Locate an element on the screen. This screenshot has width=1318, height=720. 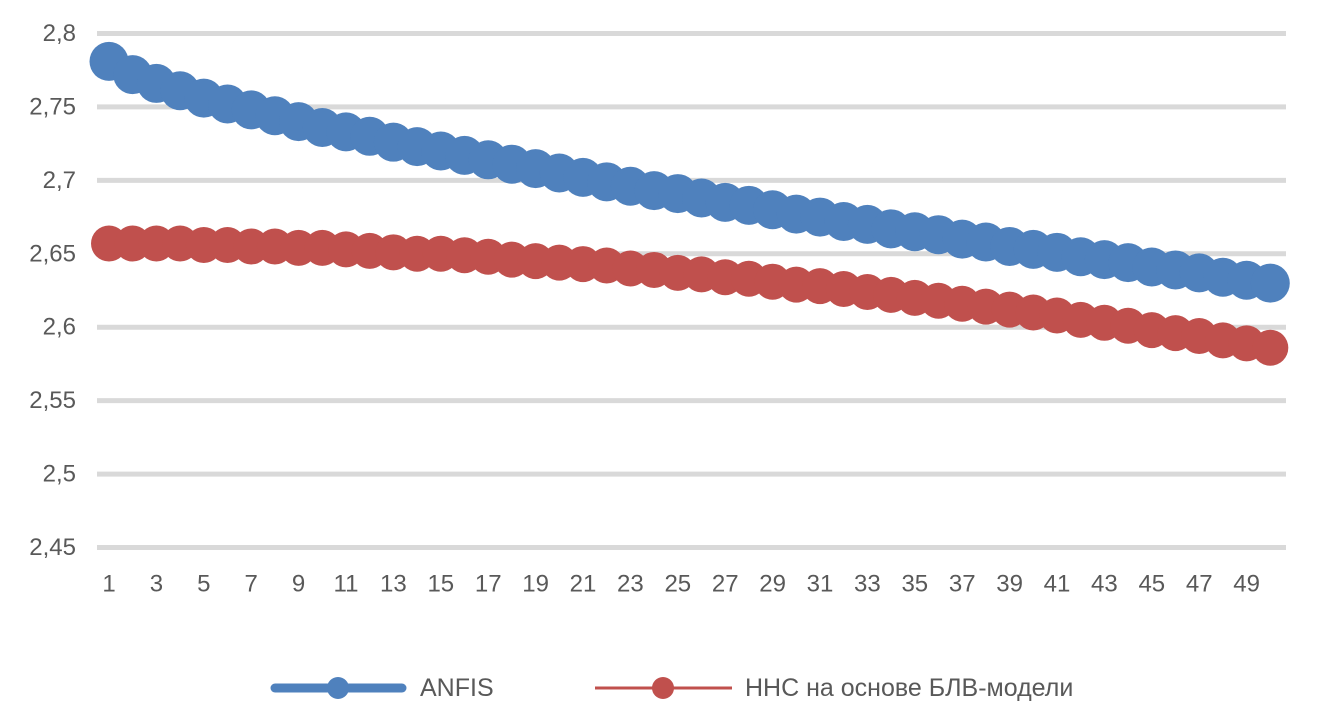
y-axis-tick-label: 2,55 is located at coordinates (52, 400).